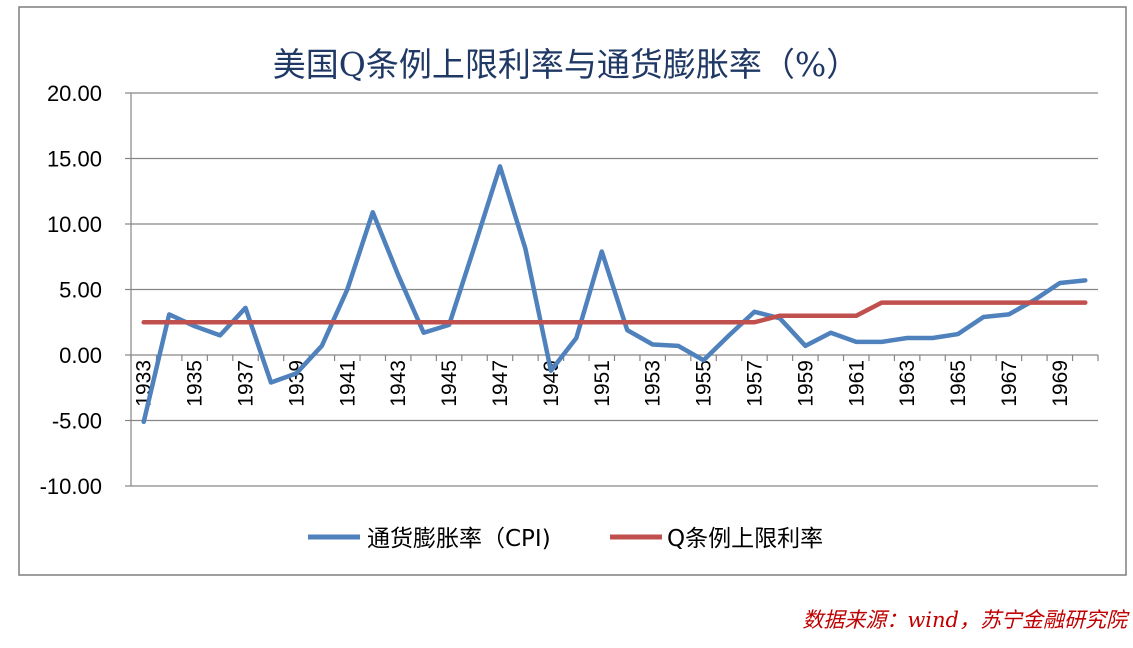 Image resolution: width=1133 pixels, height=648 pixels. I want to click on x-tick-label: 1959, so click(805, 383).